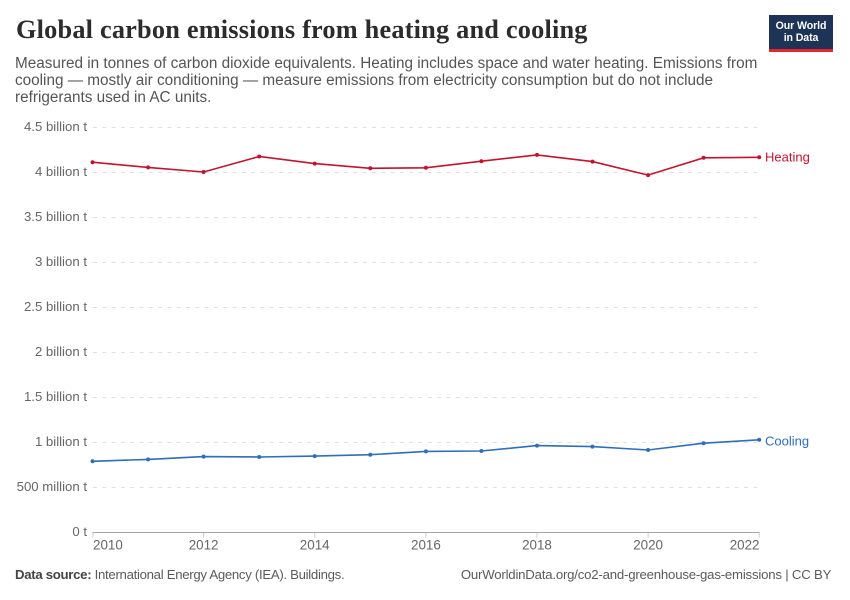 The height and width of the screenshot is (600, 850). I want to click on svg-text: 4 billion t, so click(61, 171).